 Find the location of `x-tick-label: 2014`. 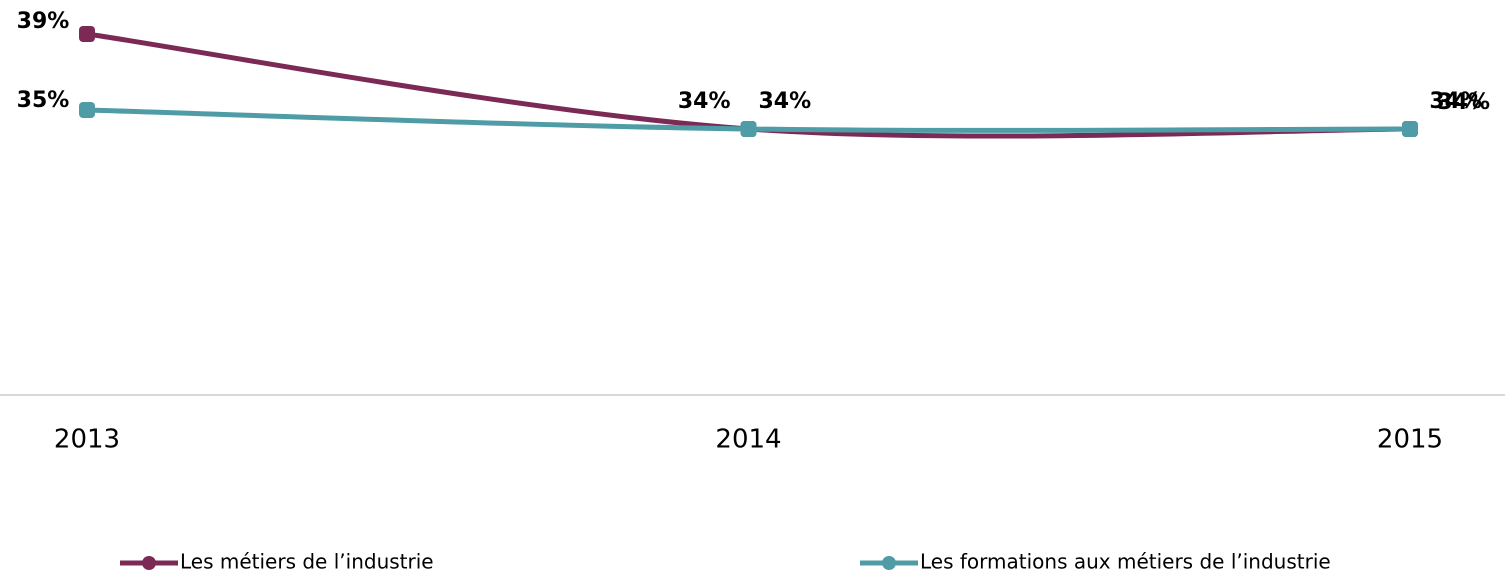

x-tick-label: 2014 is located at coordinates (748, 440).